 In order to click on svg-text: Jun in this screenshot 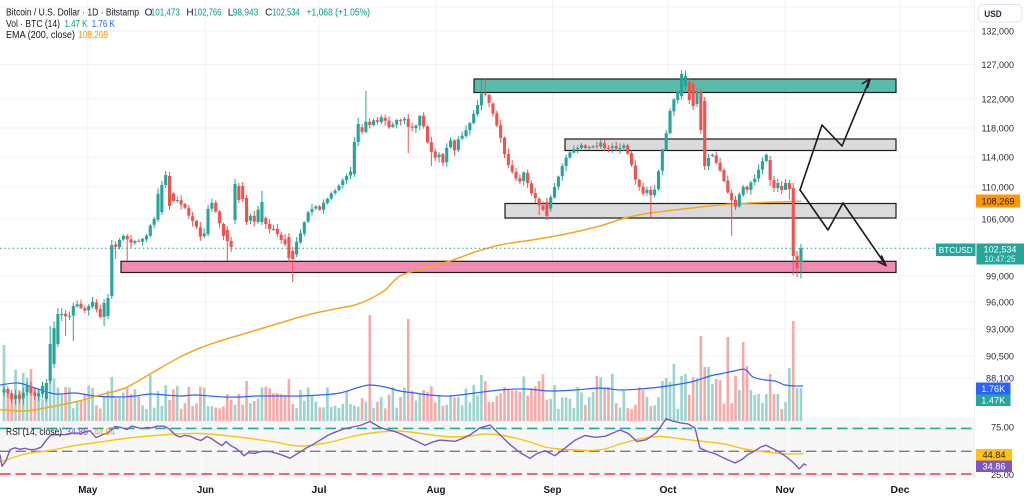, I will do `click(205, 490)`.